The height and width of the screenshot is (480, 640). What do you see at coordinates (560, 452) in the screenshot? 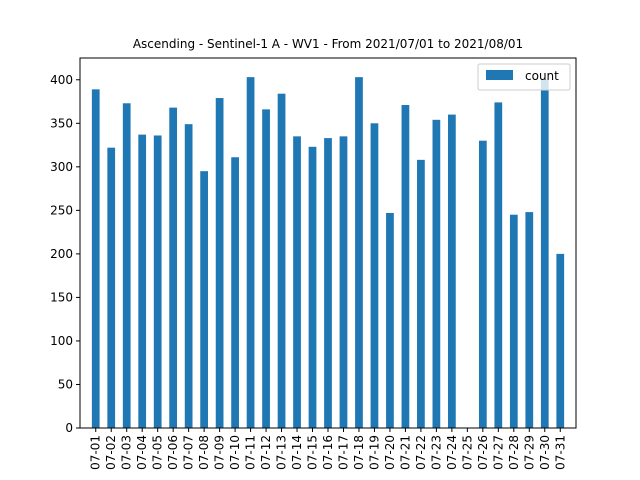
I see `x-tick-label: 07-31` at bounding box center [560, 452].